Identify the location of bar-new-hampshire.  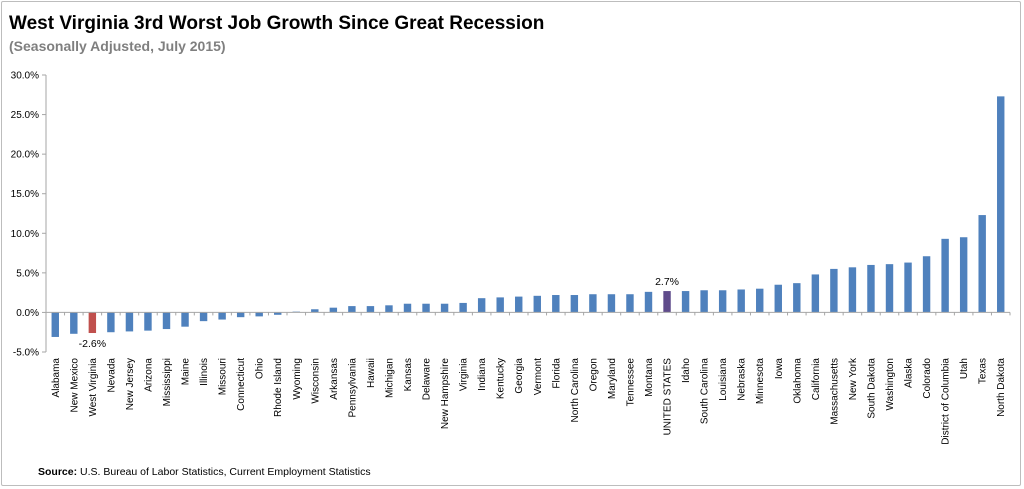
(444, 308).